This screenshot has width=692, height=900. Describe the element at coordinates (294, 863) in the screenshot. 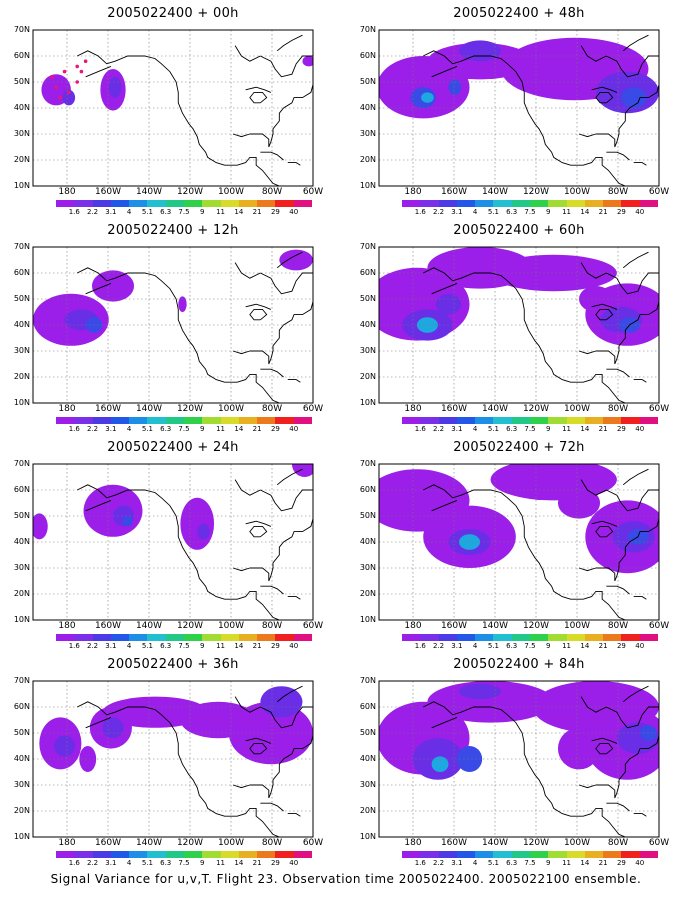

I see `colorbar-label: 40` at that location.